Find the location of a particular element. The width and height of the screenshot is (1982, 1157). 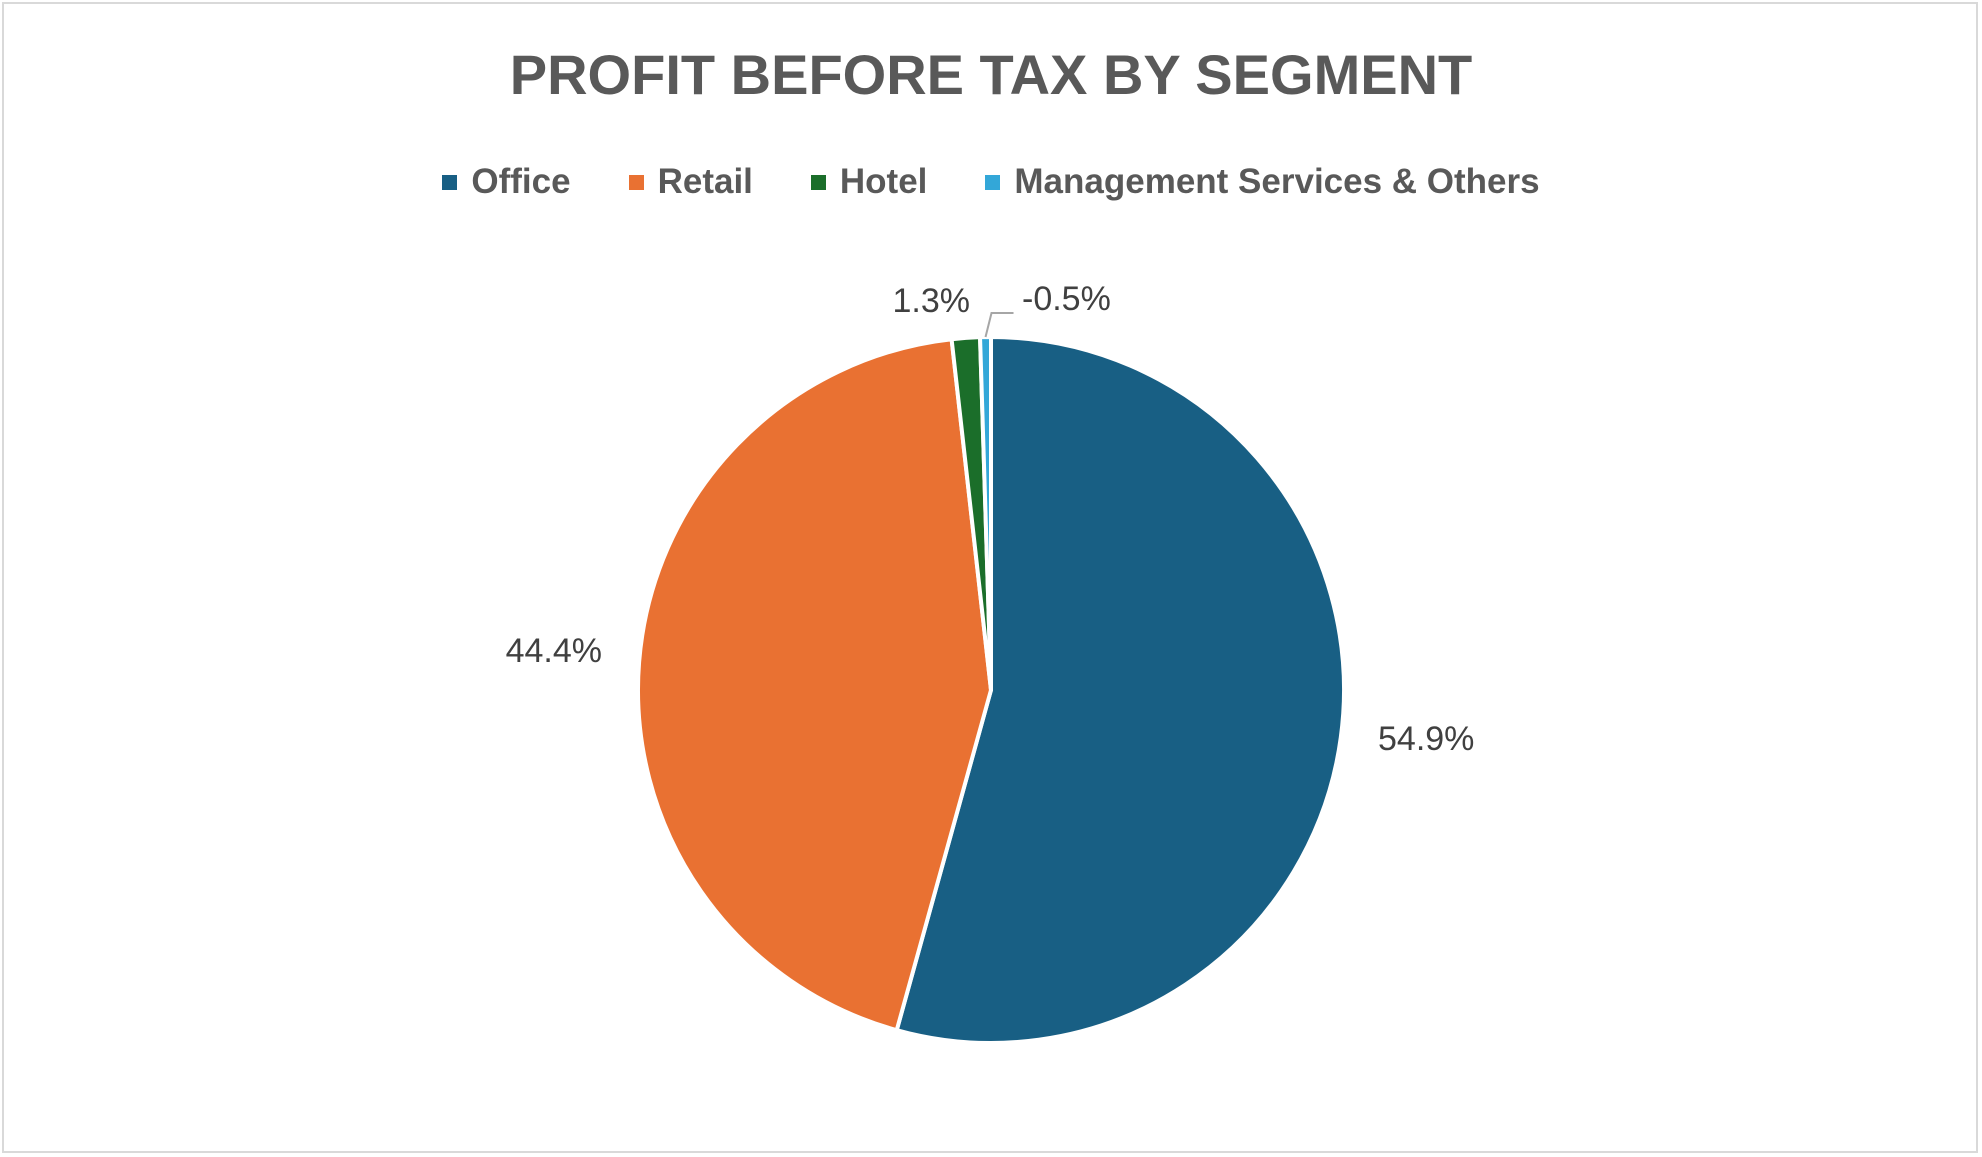

pie-slice-retail is located at coordinates (814, 685).